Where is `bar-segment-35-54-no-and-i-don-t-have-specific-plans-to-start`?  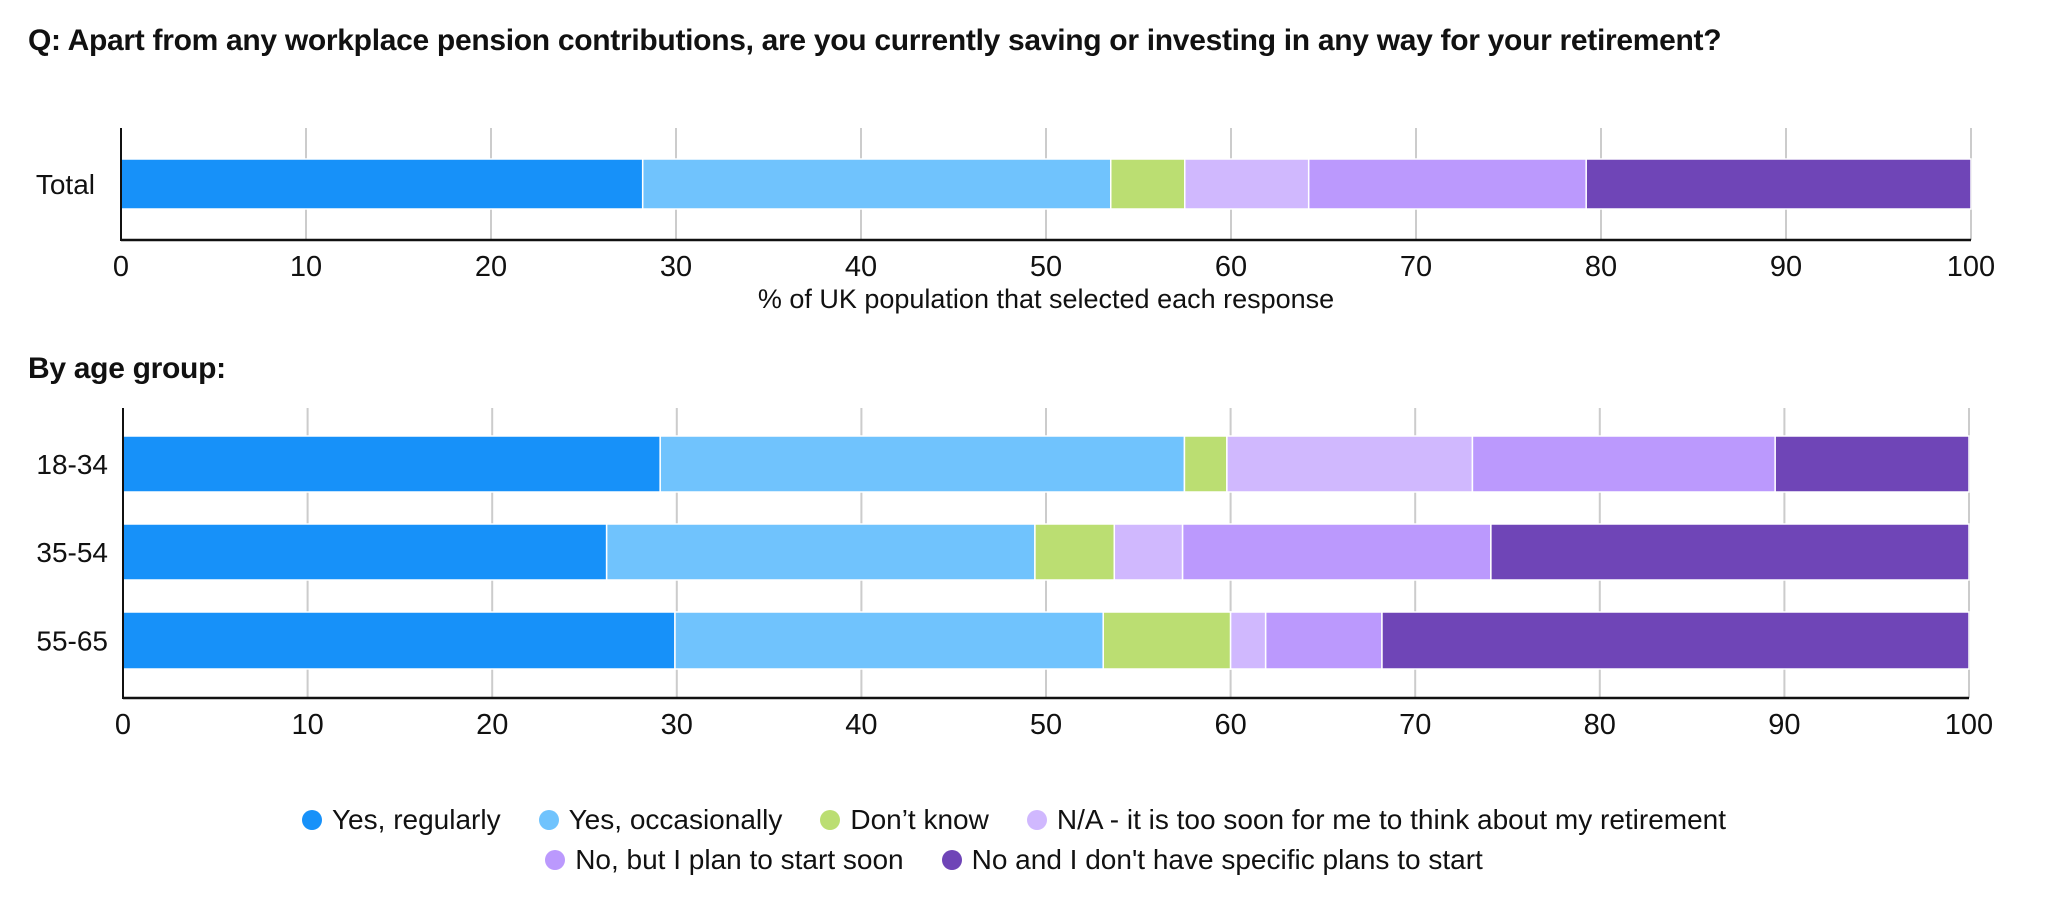
bar-segment-35-54-no-and-i-don-t-have-specific-plans-to-start is located at coordinates (1730, 552).